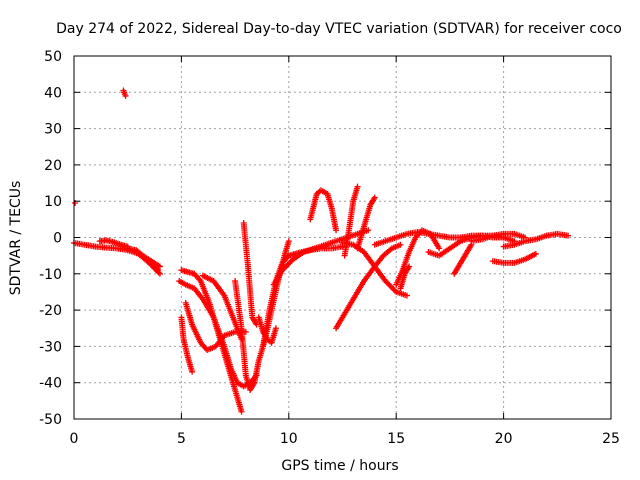  What do you see at coordinates (53, 93) in the screenshot?
I see `y-tick-label: 40` at bounding box center [53, 93].